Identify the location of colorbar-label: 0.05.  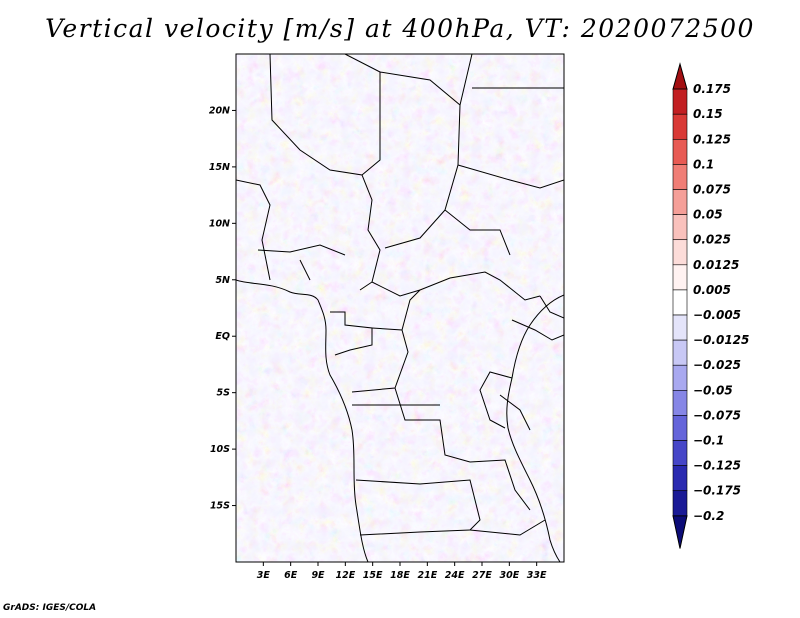
(708, 215).